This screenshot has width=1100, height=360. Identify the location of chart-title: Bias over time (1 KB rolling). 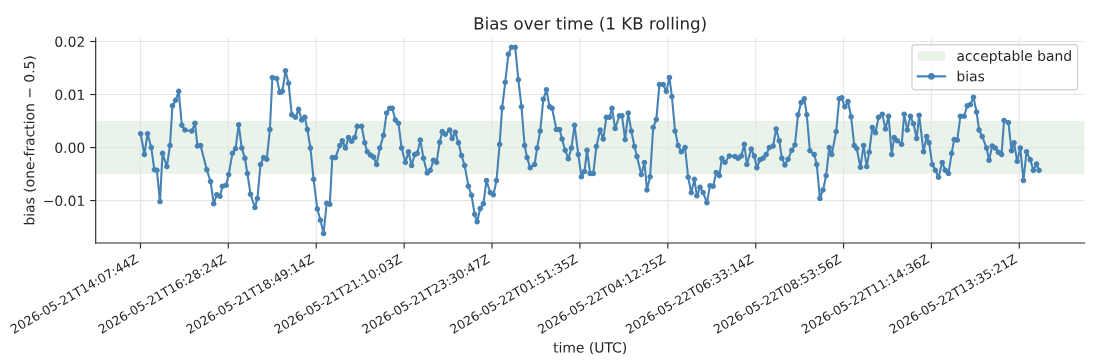
(590, 24).